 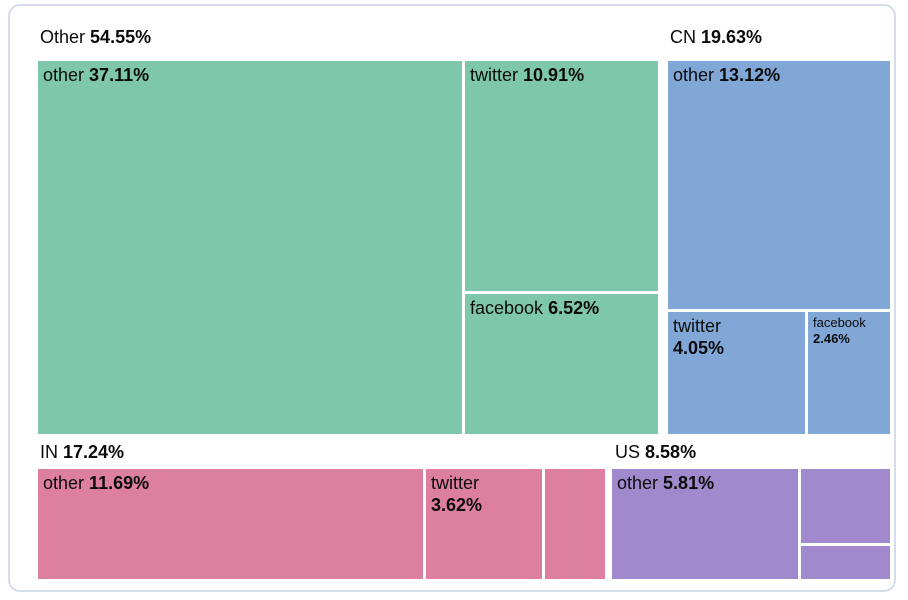 What do you see at coordinates (671, 452) in the screenshot?
I see `group-value: 8.58%` at bounding box center [671, 452].